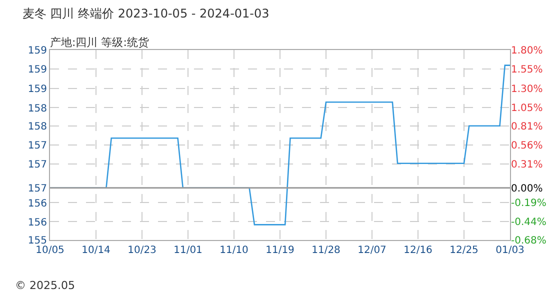  What do you see at coordinates (326, 250) in the screenshot?
I see `x-tick-label: 11/28` at bounding box center [326, 250].